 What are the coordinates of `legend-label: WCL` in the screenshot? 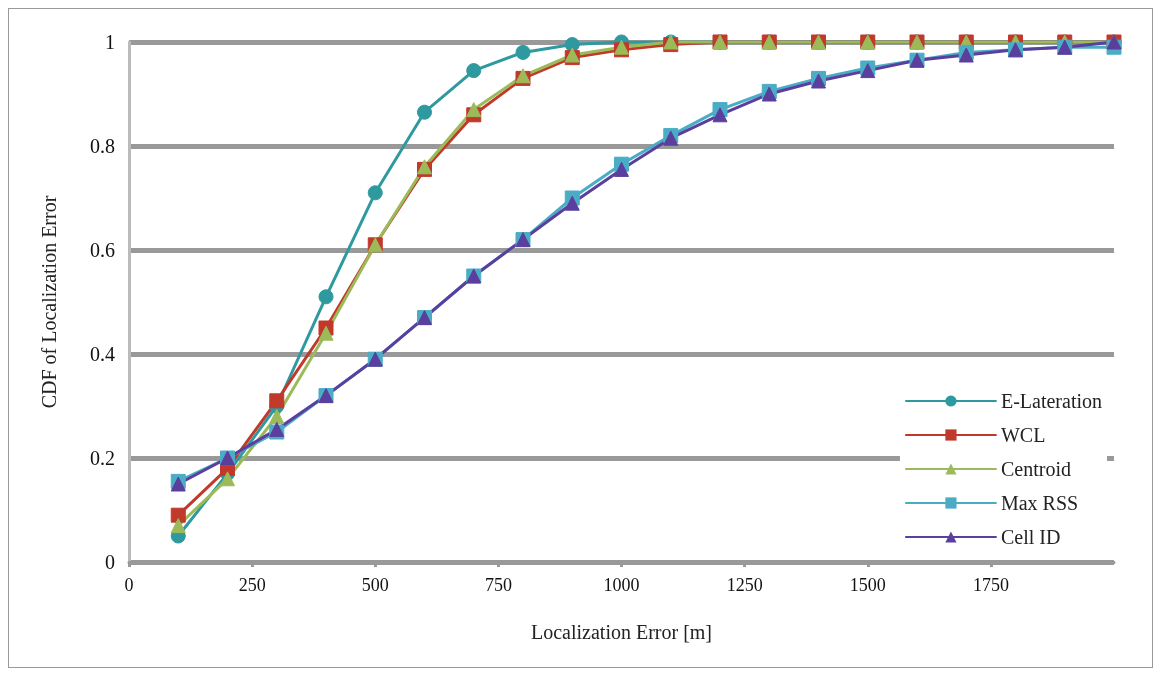 It's located at (1023, 435).